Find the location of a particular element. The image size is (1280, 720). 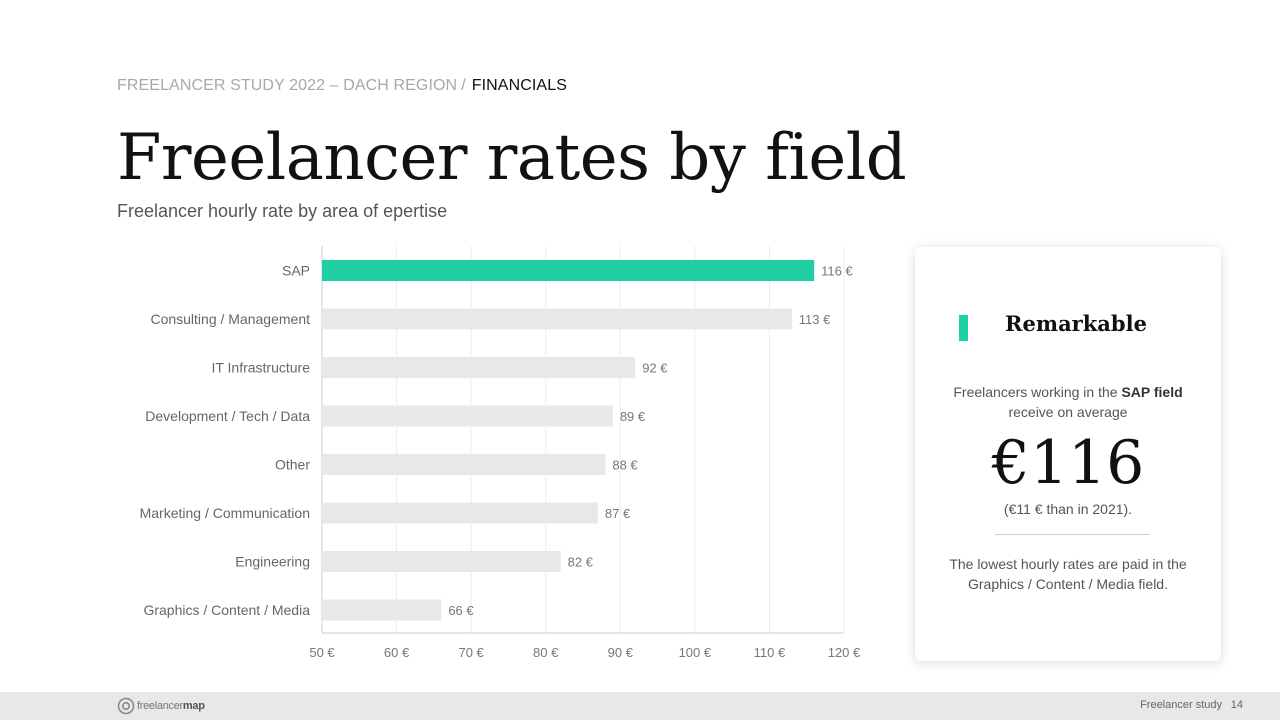

card-text-prefix: Freelancers working in the is located at coordinates (1035, 392).